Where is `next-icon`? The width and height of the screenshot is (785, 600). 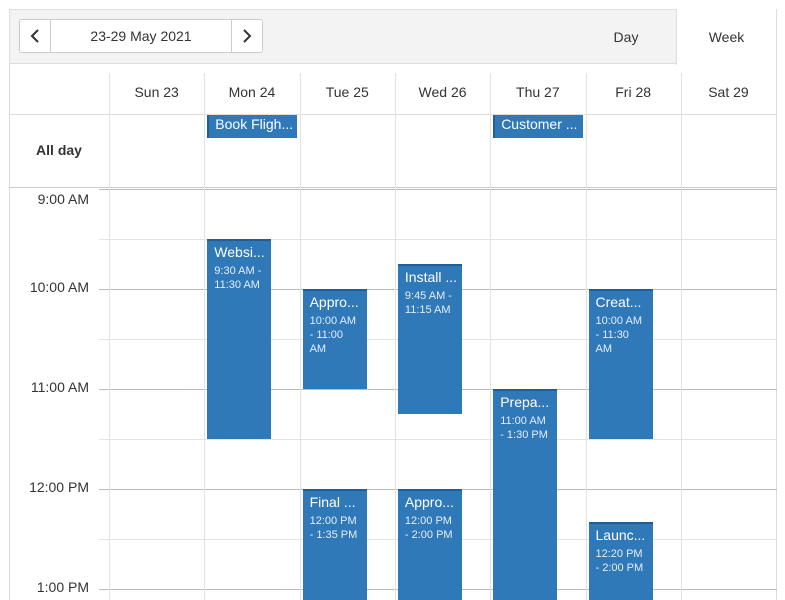
next-icon is located at coordinates (247, 36).